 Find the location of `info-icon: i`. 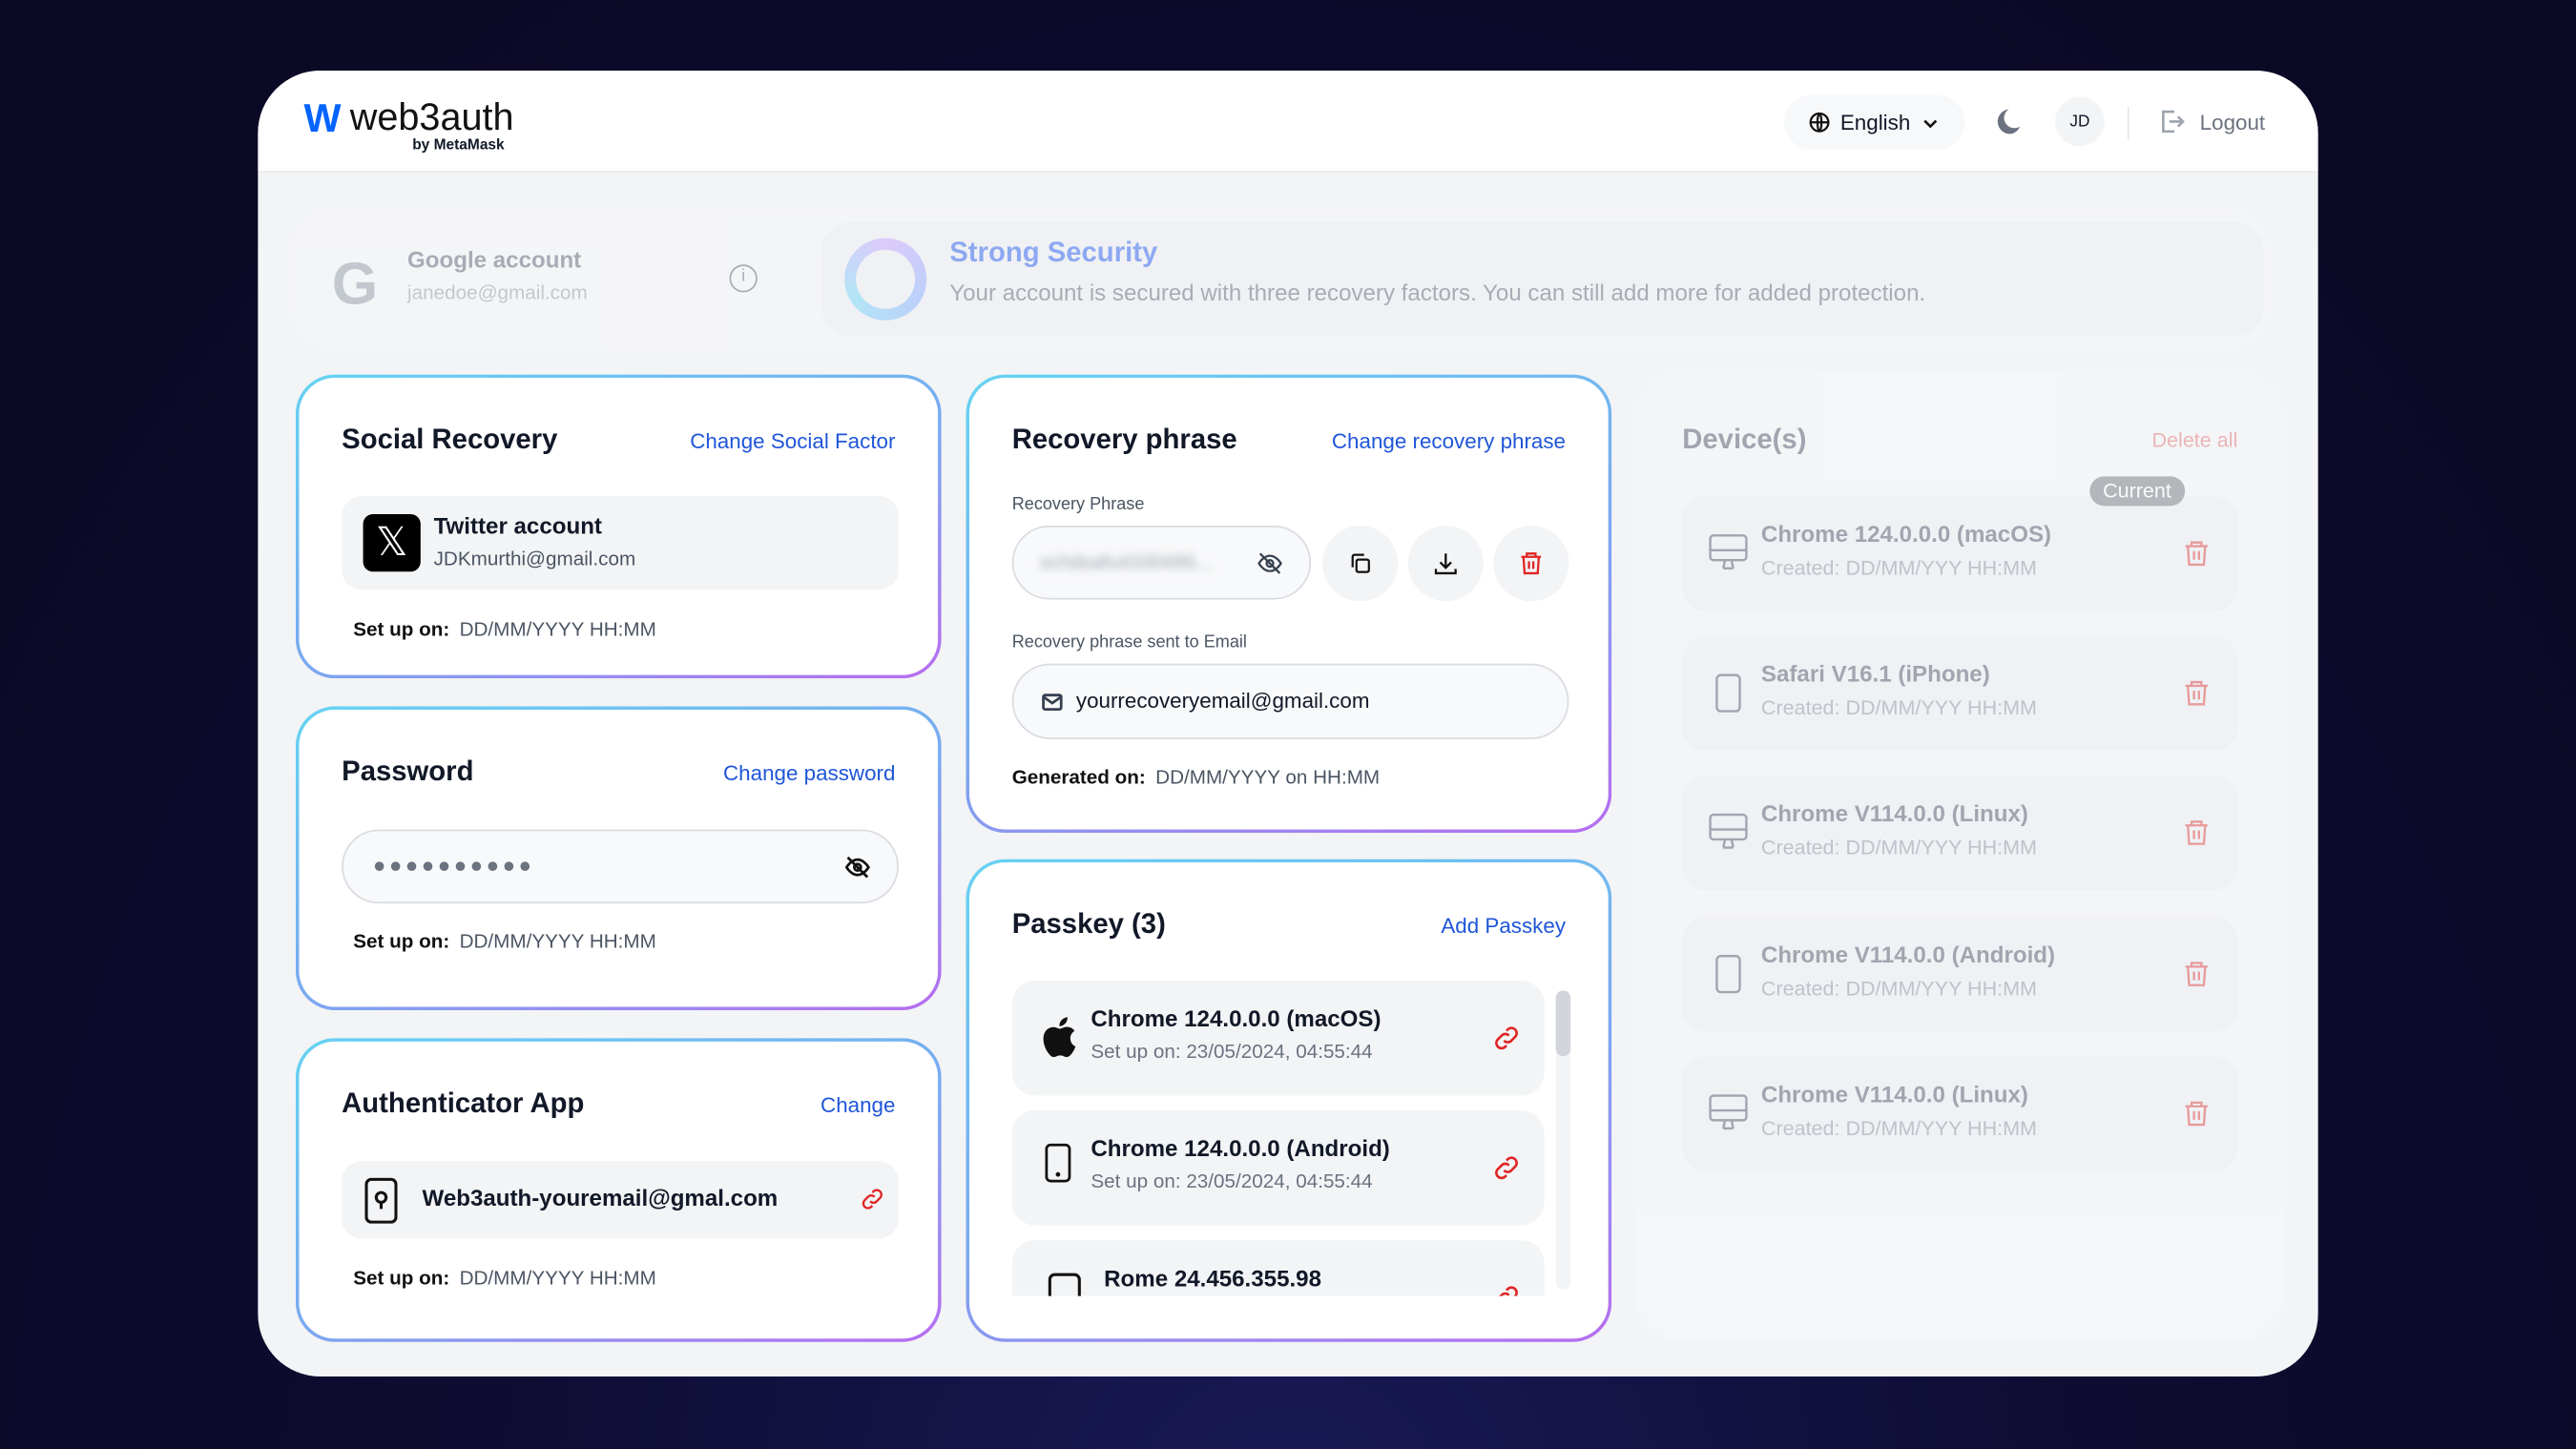

info-icon: i is located at coordinates (743, 278).